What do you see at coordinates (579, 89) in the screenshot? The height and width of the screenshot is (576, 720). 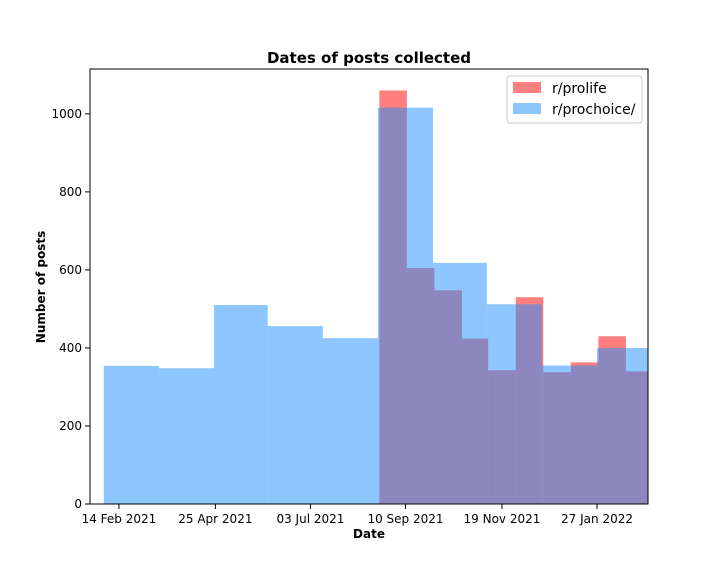 I see `legend-label-prolife: r/prolife` at bounding box center [579, 89].